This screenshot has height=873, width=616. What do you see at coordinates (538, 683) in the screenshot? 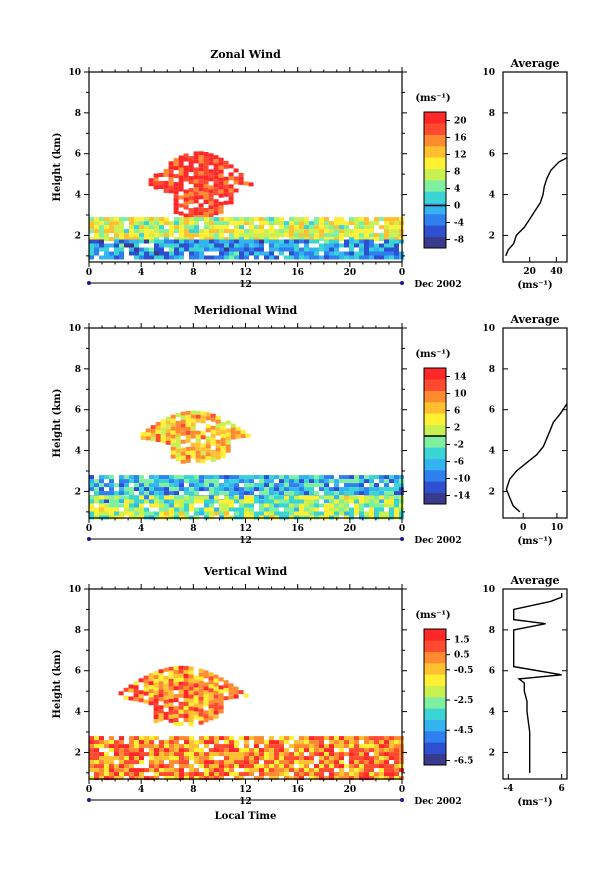
I see `average-profile-line` at bounding box center [538, 683].